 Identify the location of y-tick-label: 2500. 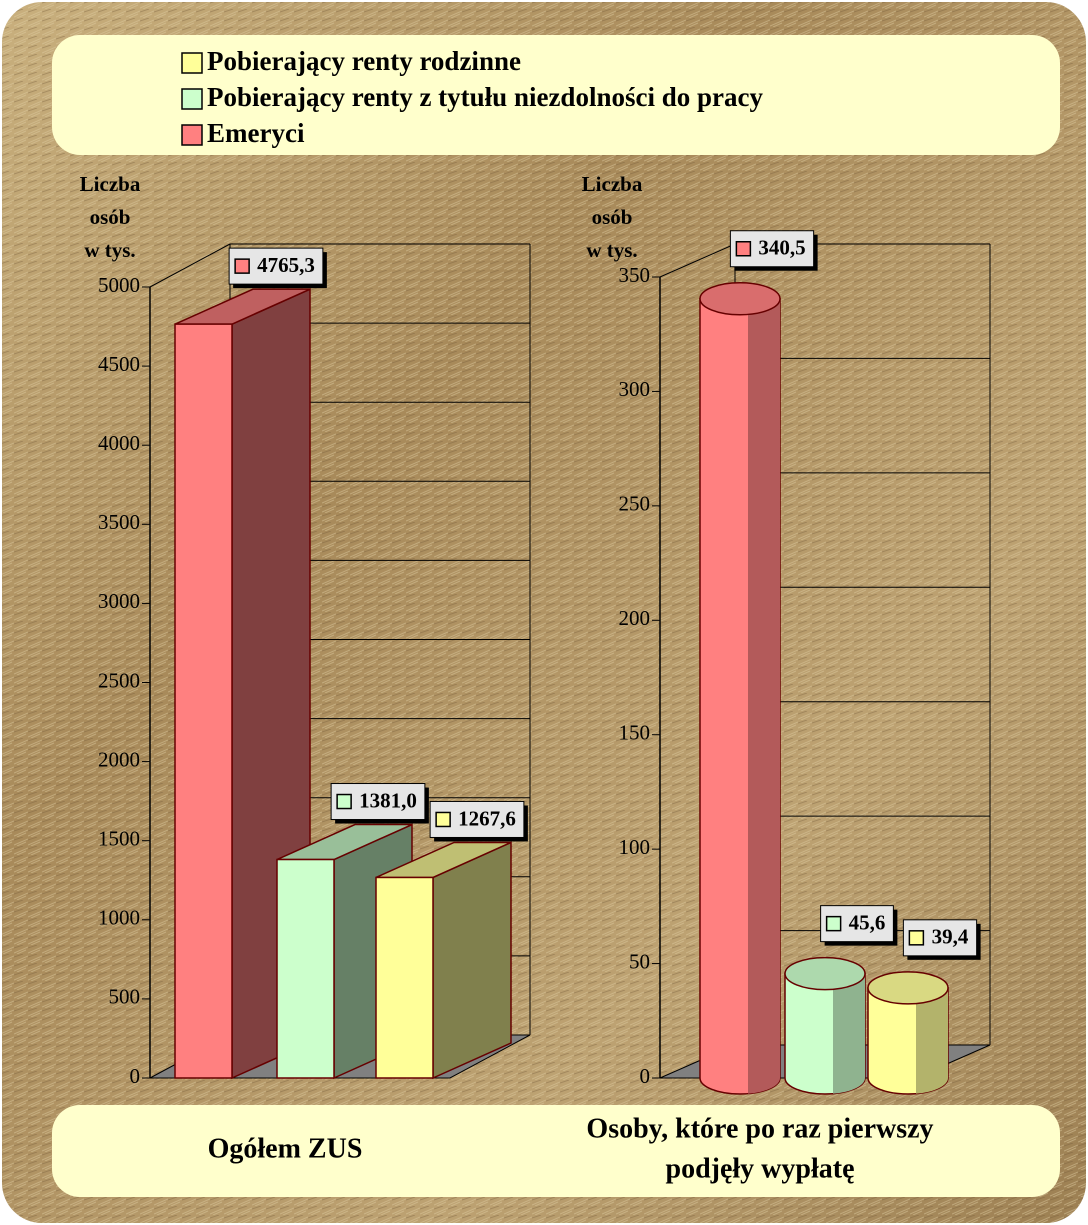
(119, 680).